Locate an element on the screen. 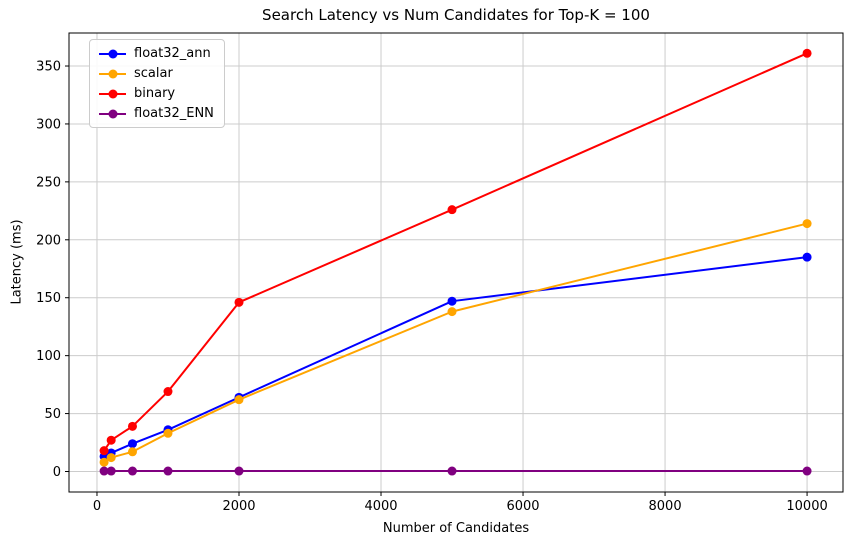 The image size is (851, 546). y-axis-label: Latency (ms) is located at coordinates (17, 262).